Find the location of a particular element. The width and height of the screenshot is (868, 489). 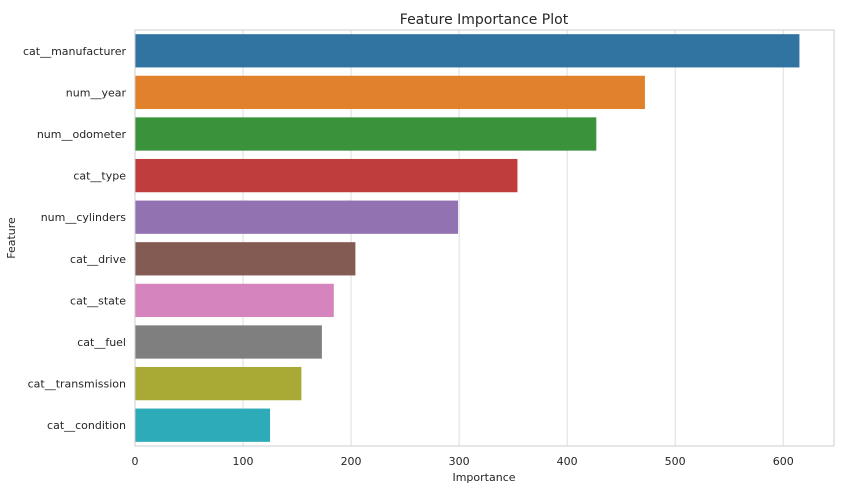

bar-cat-manufacturer is located at coordinates (467, 51).